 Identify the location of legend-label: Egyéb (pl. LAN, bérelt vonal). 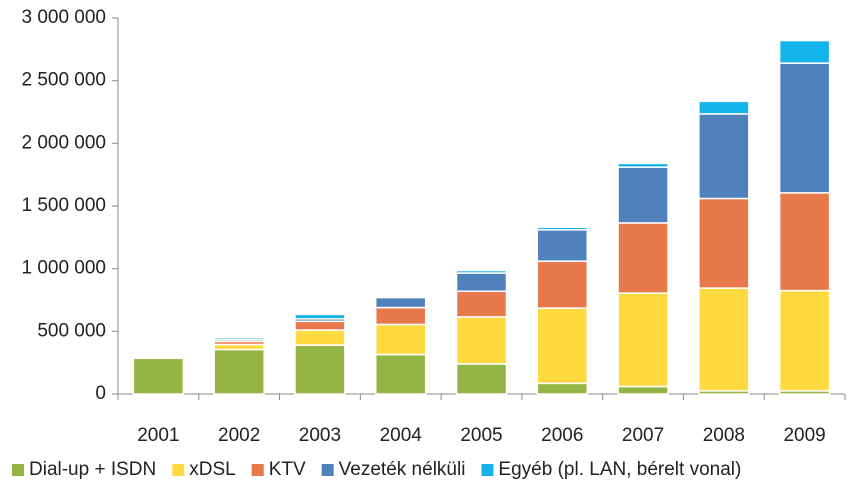
(619, 469).